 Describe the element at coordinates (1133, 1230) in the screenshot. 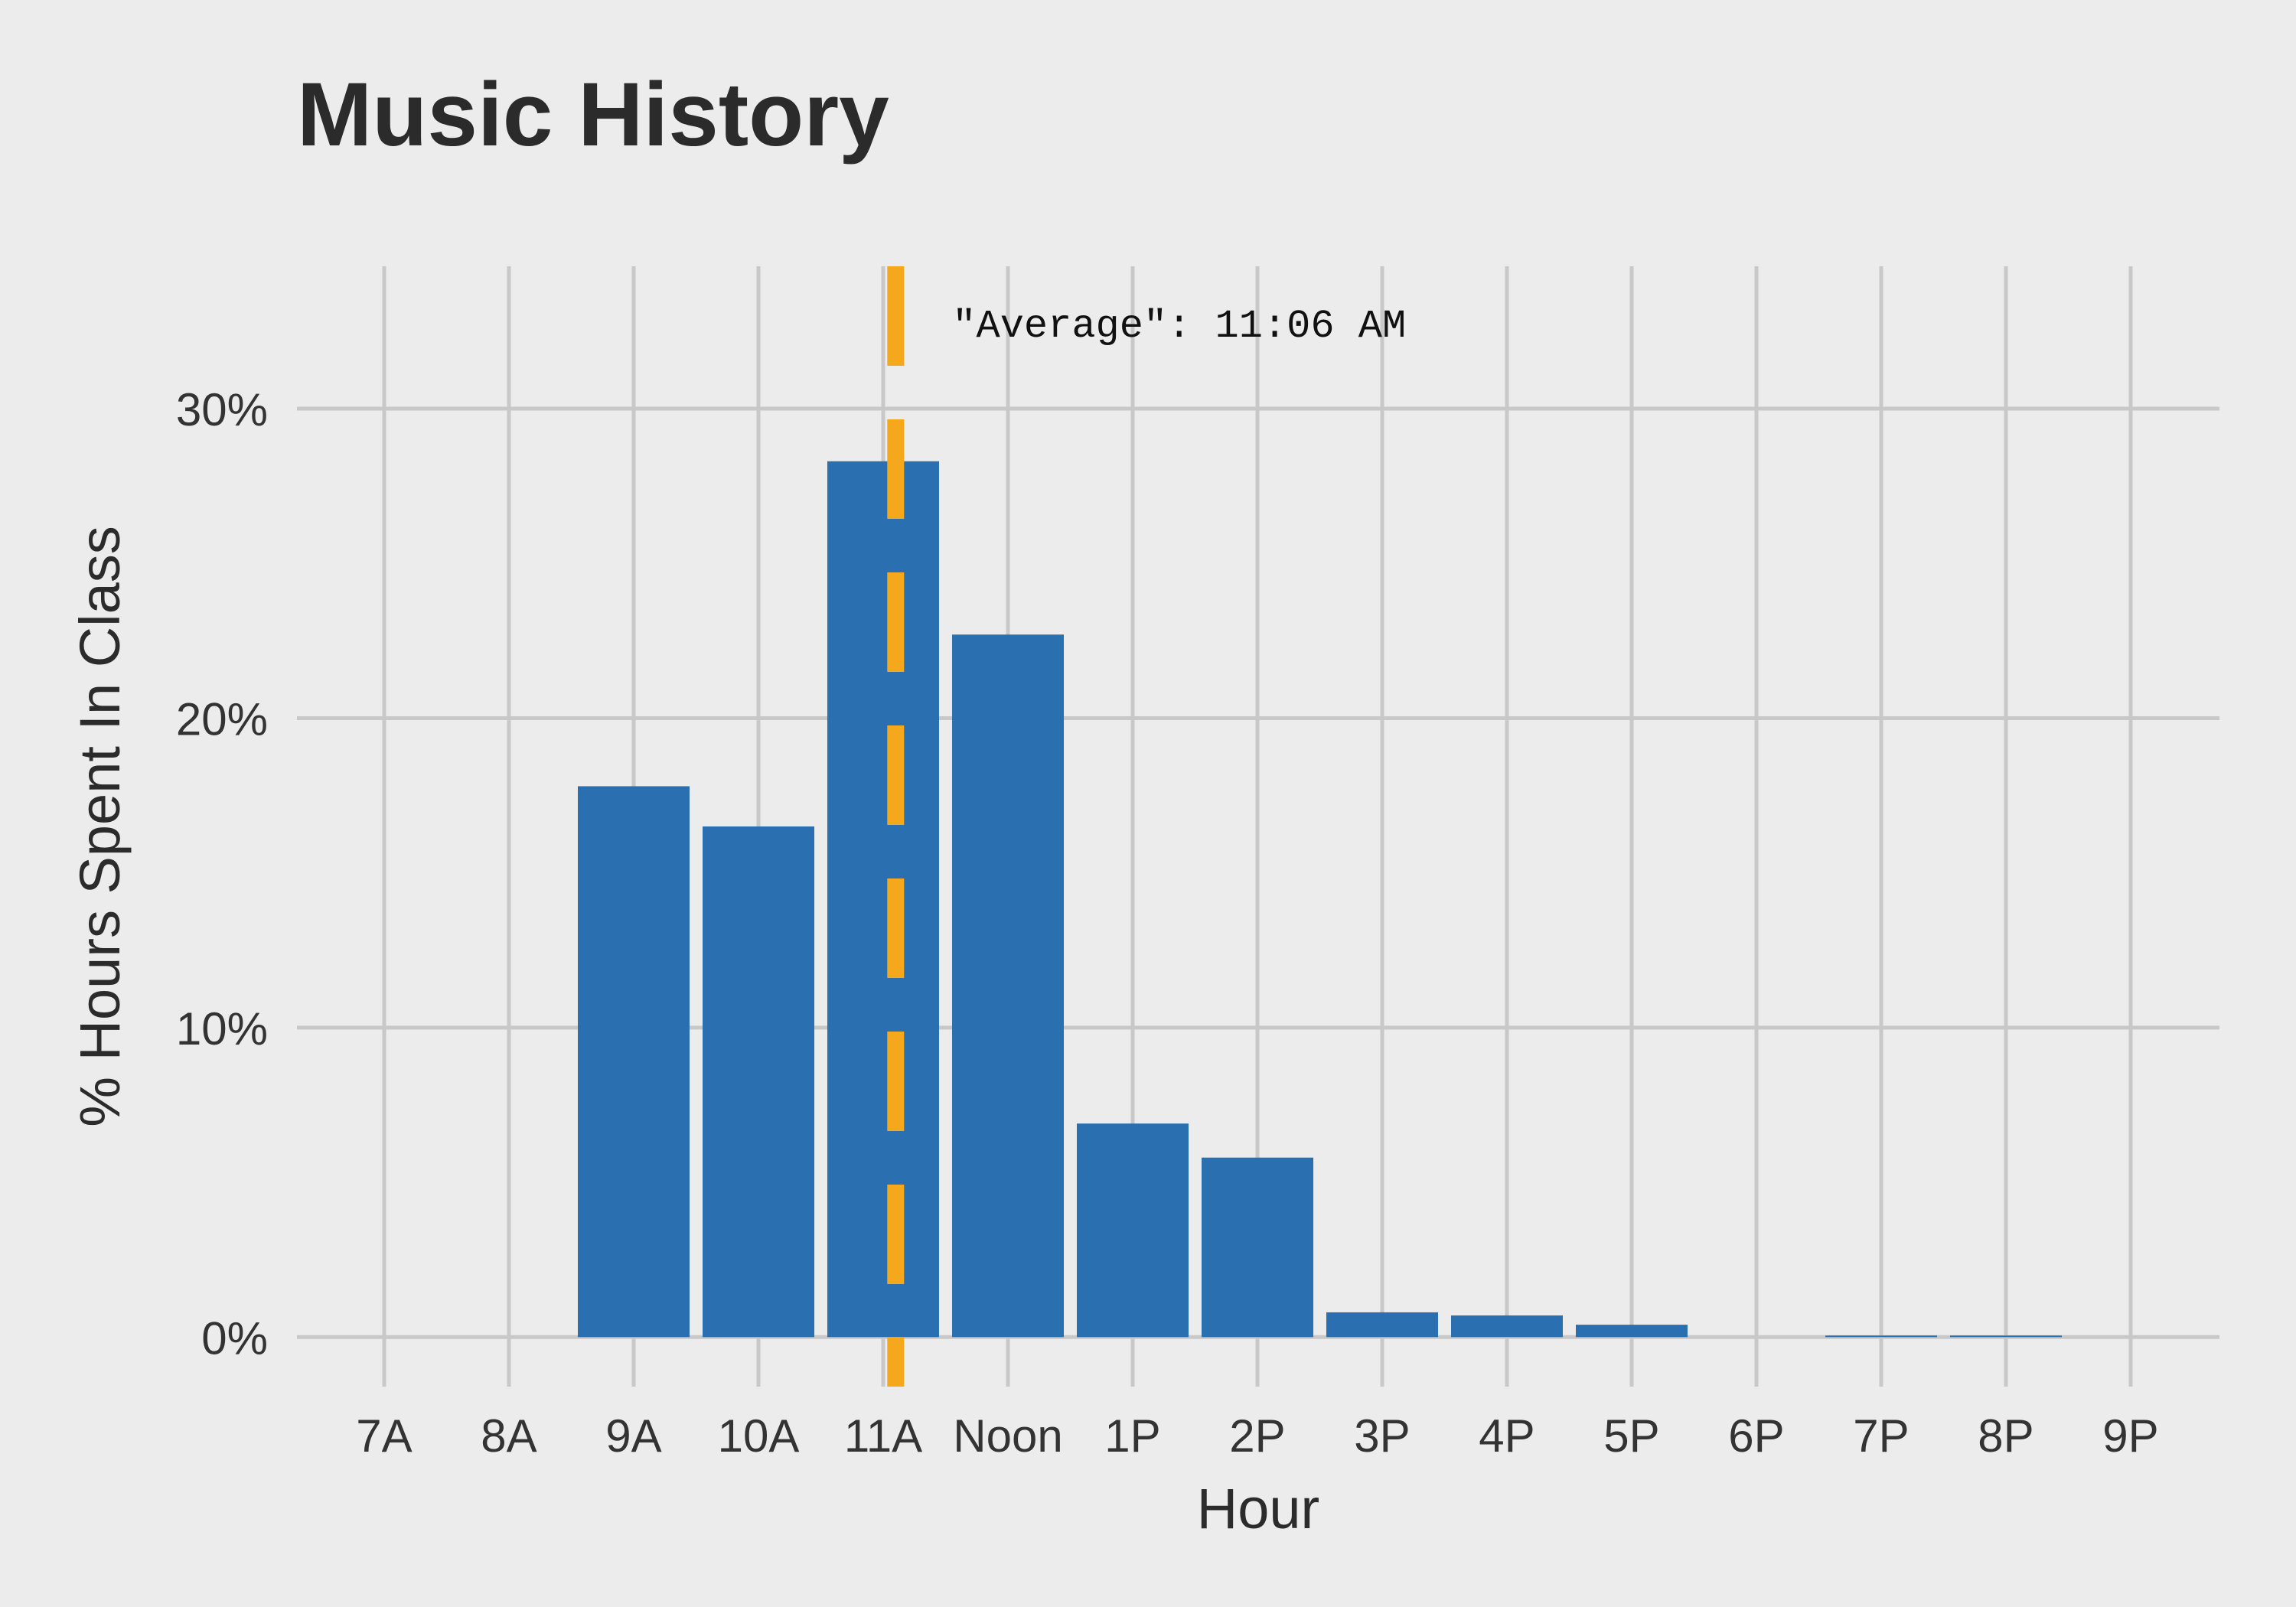

I see `bar-1p` at that location.